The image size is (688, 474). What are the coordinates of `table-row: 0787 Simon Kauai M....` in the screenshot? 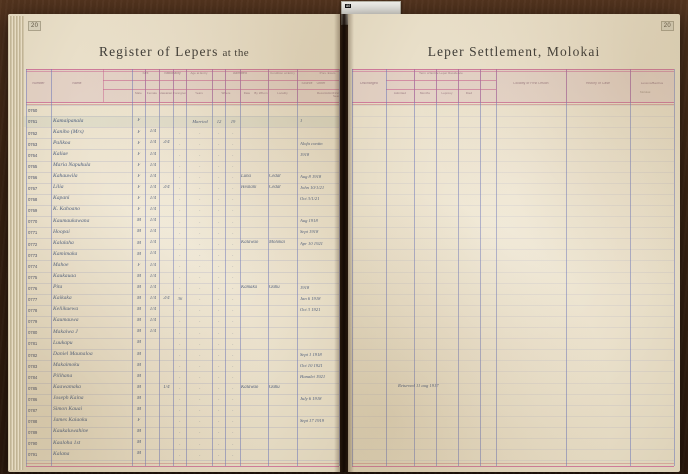 It's located at (174, 410).